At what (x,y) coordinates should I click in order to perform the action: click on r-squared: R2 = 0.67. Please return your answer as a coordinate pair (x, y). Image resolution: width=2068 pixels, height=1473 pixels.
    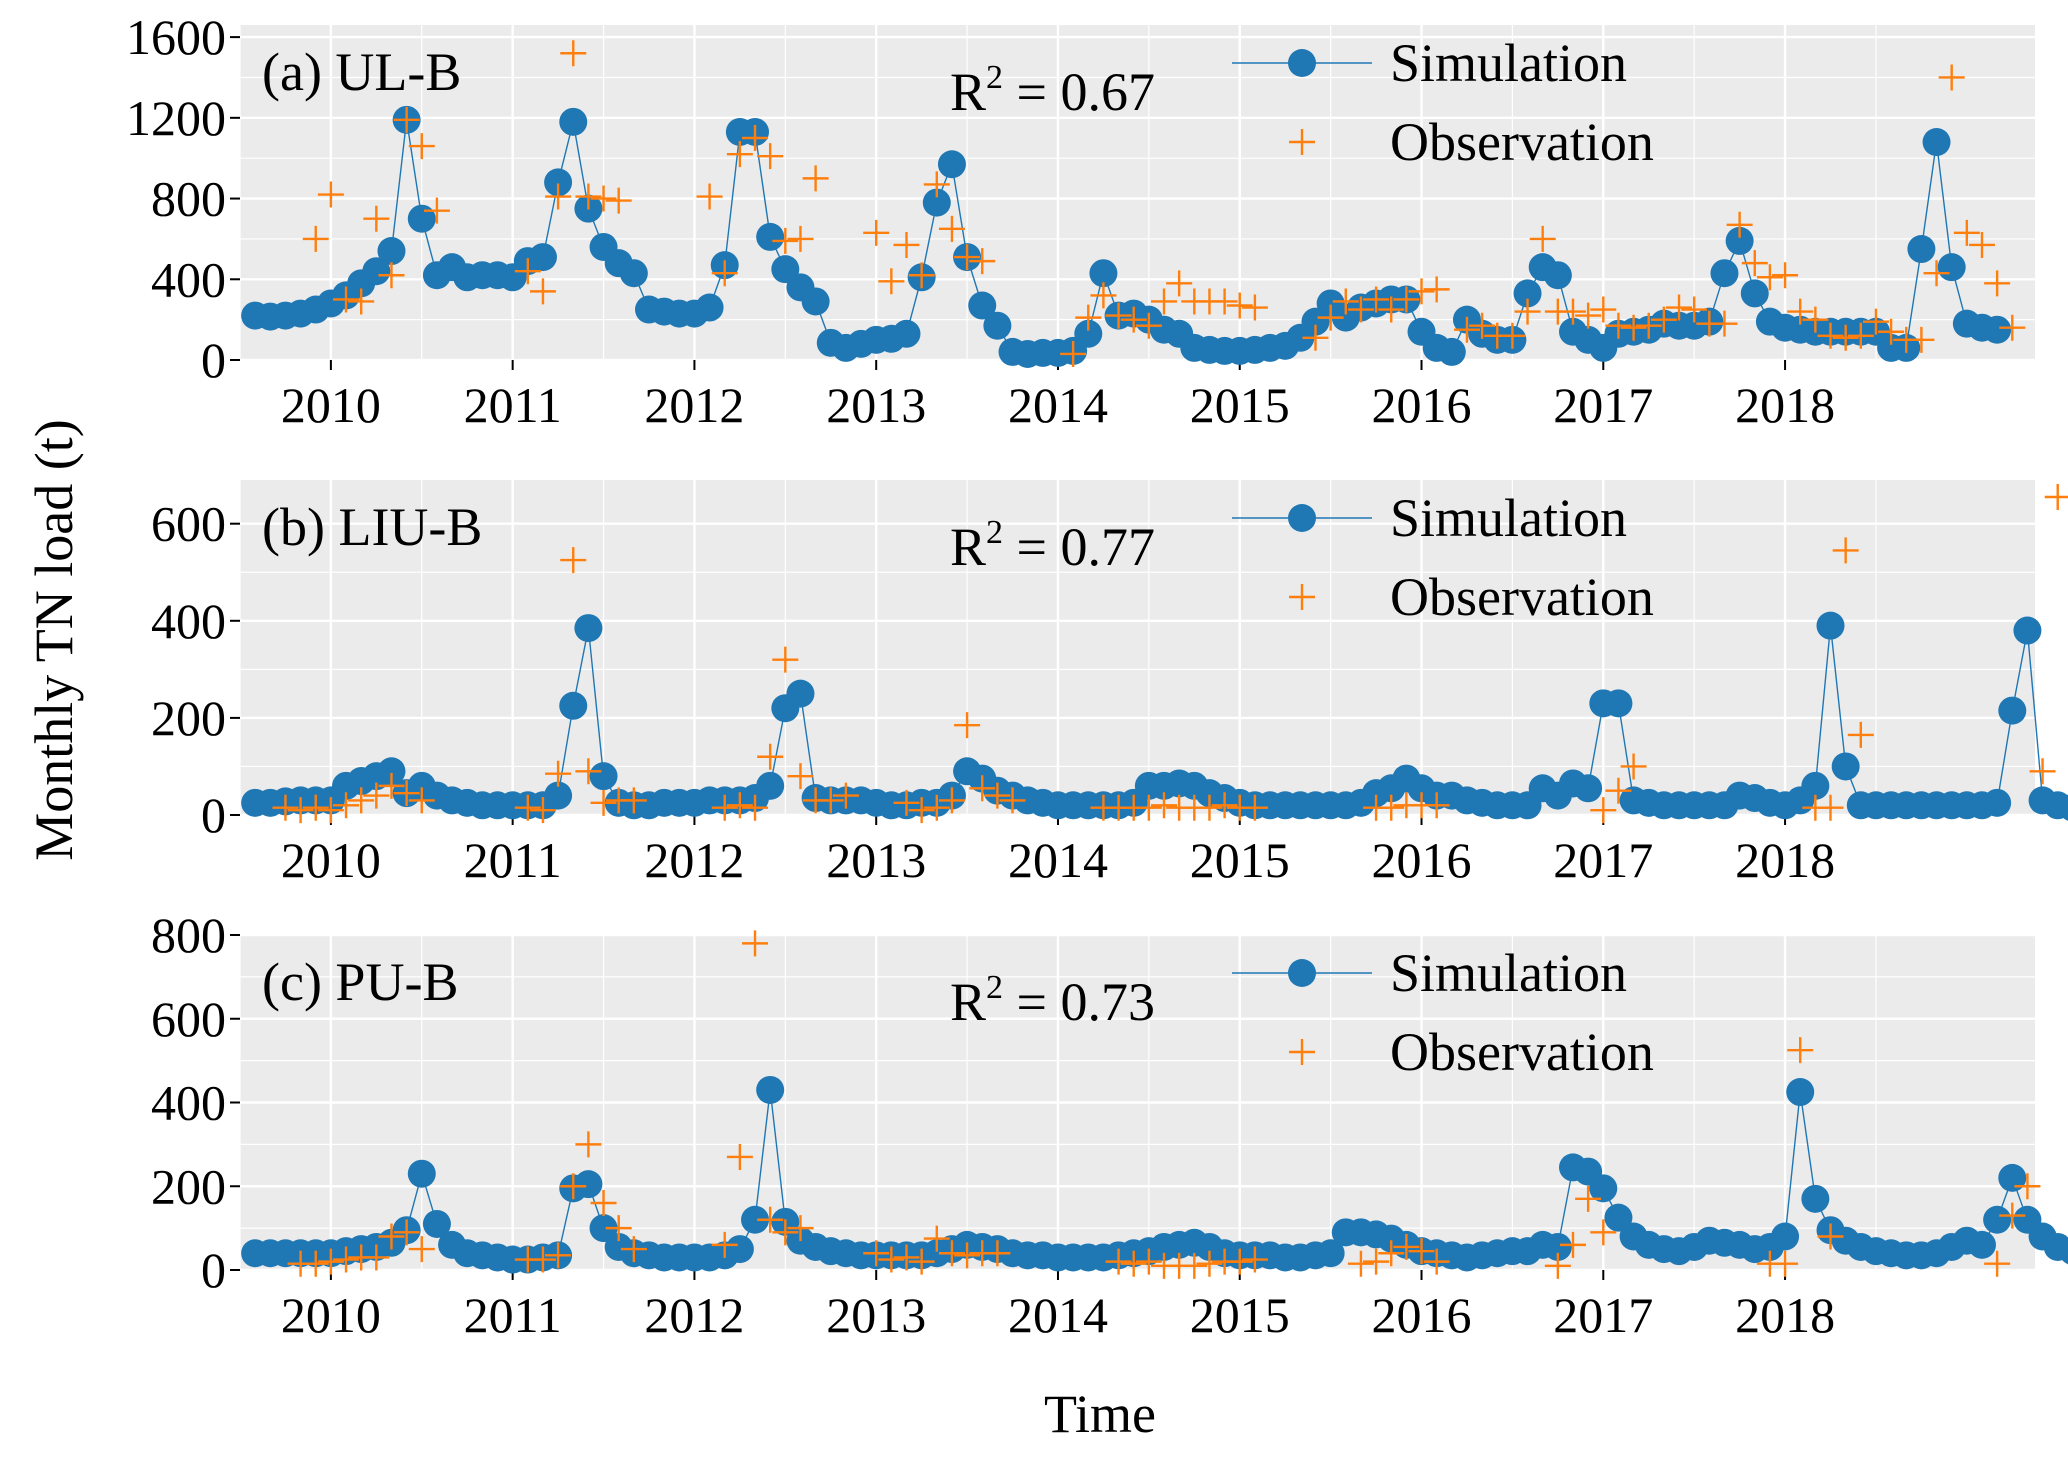
    Looking at the image, I should click on (1052, 90).